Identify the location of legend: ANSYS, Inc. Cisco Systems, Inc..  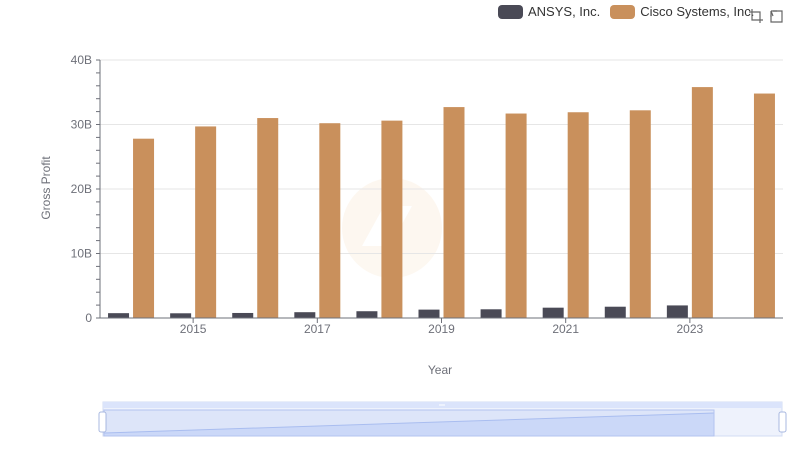
(631, 11).